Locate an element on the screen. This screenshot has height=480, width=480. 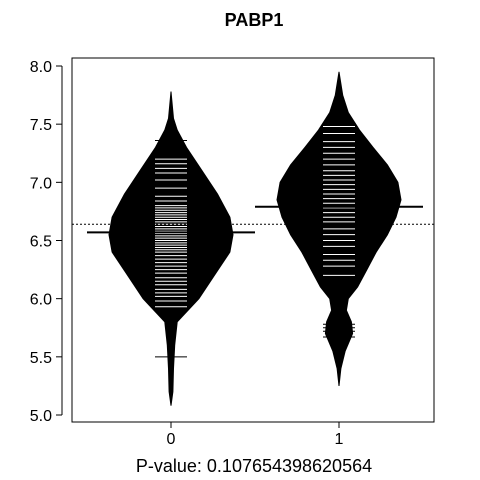
y-tick-label: 7.5 is located at coordinates (41, 125).